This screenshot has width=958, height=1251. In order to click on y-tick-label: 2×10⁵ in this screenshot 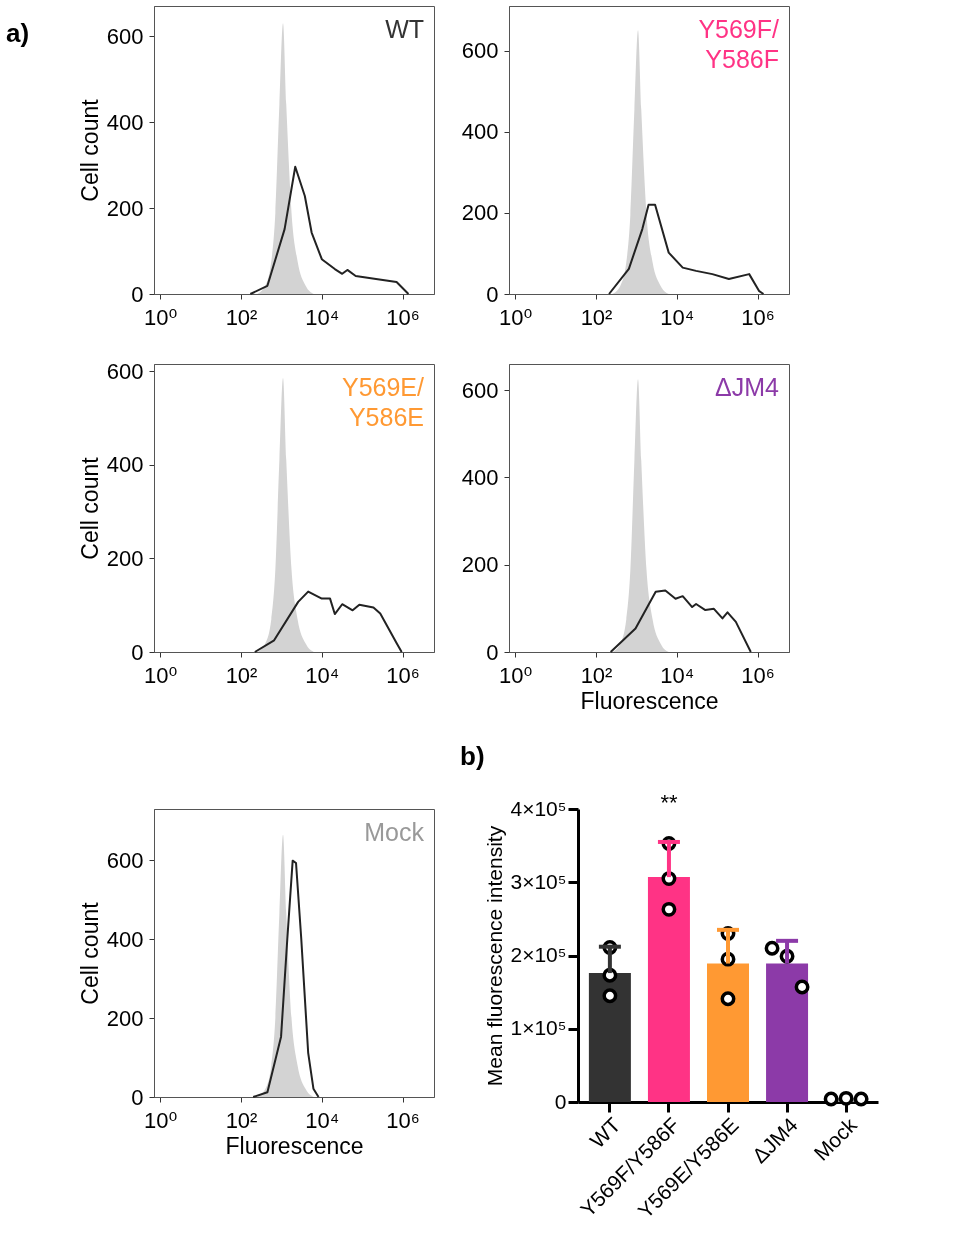, I will do `click(538, 954)`.